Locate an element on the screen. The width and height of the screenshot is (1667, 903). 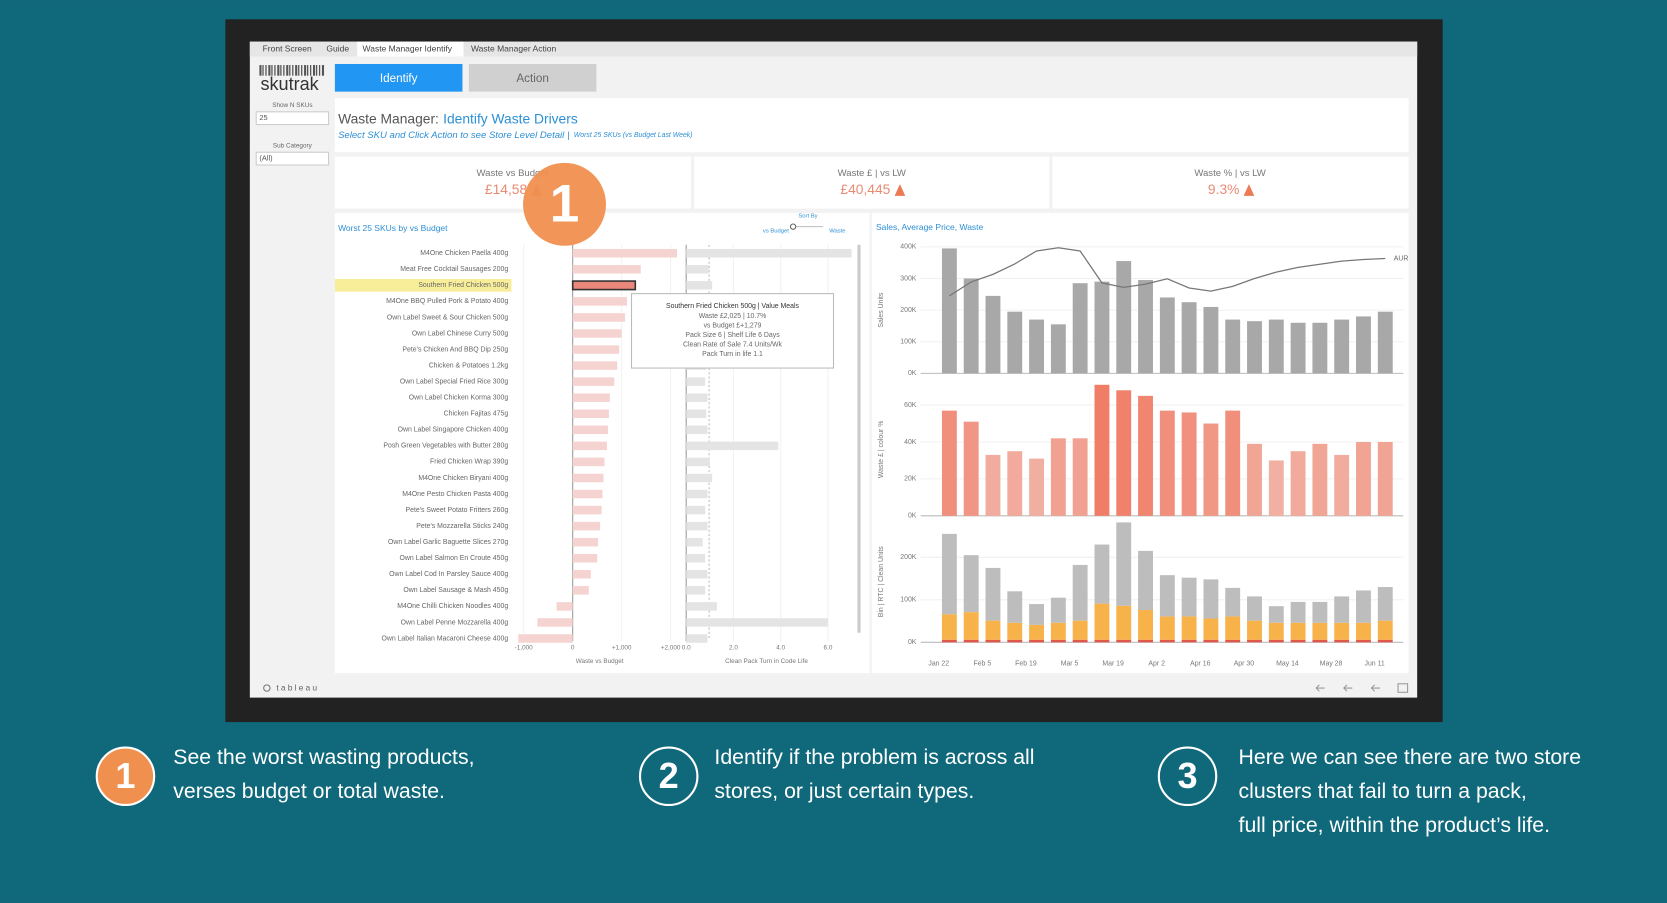
tab: Front Screen is located at coordinates (287, 48).